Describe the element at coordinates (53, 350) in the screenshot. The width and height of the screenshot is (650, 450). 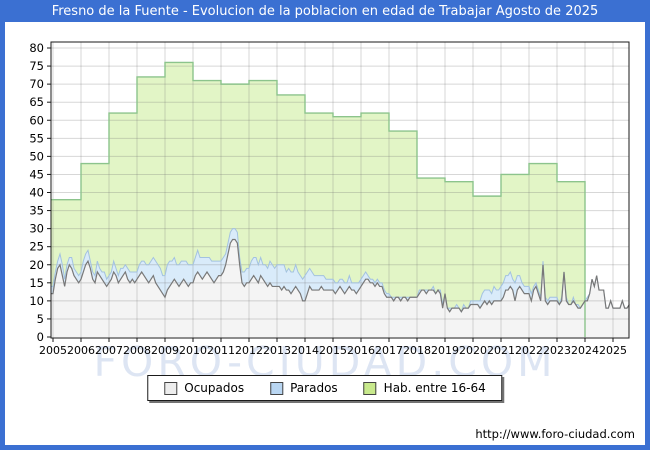
I see `x-axis-label: 2005` at that location.